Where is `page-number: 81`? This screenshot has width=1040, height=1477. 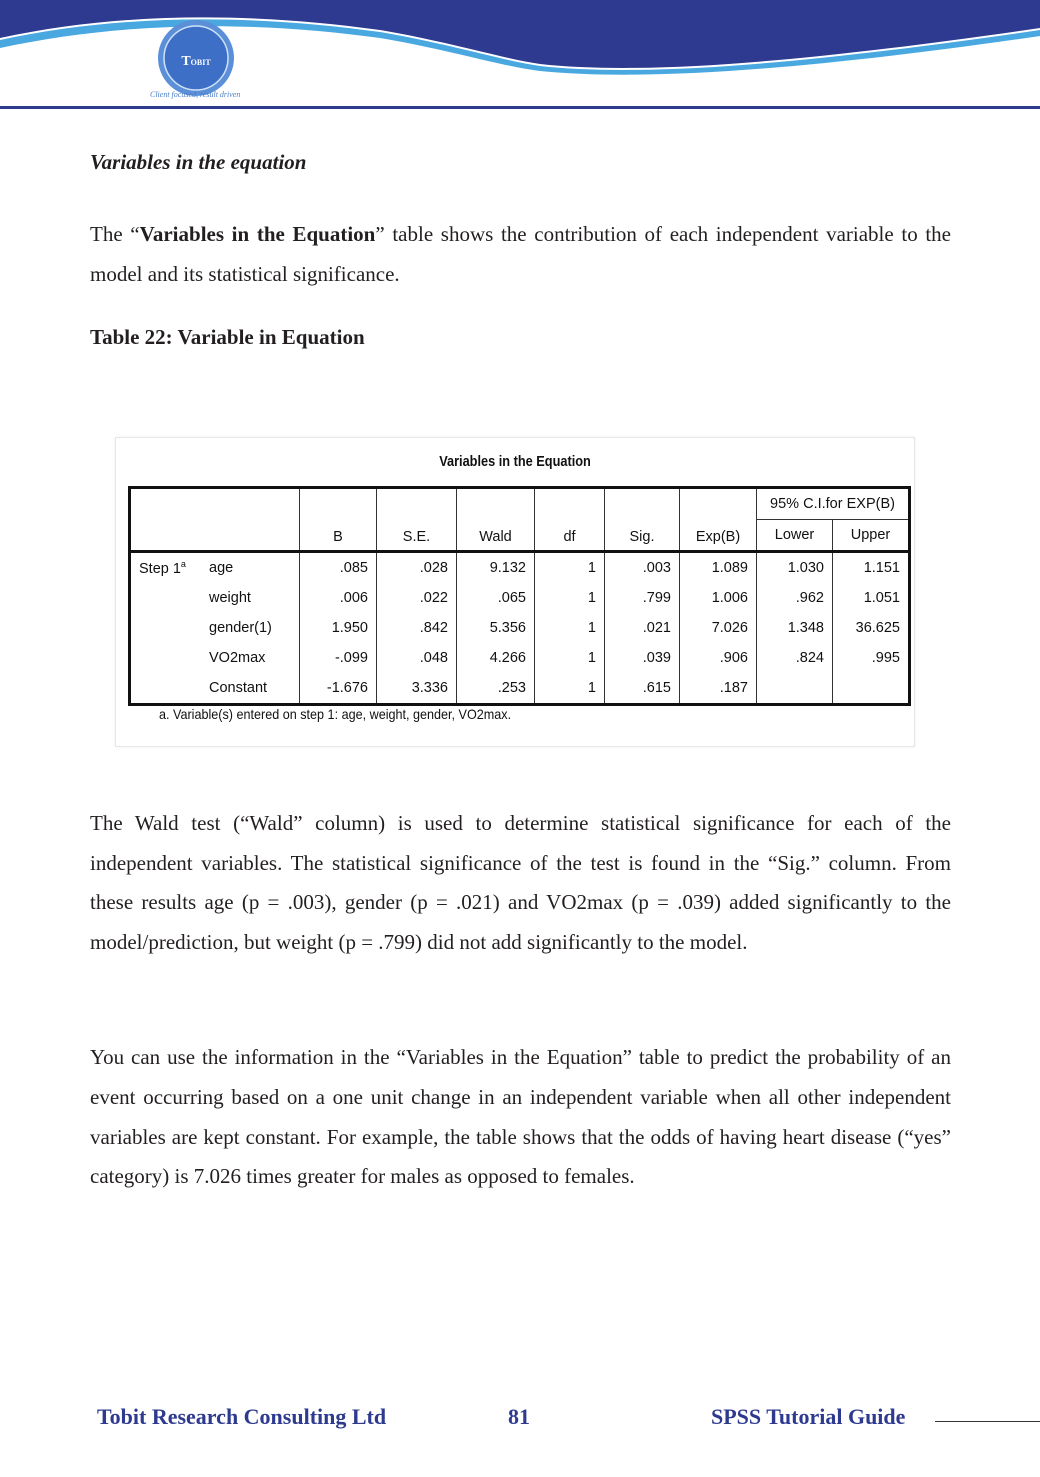 page-number: 81 is located at coordinates (519, 1416).